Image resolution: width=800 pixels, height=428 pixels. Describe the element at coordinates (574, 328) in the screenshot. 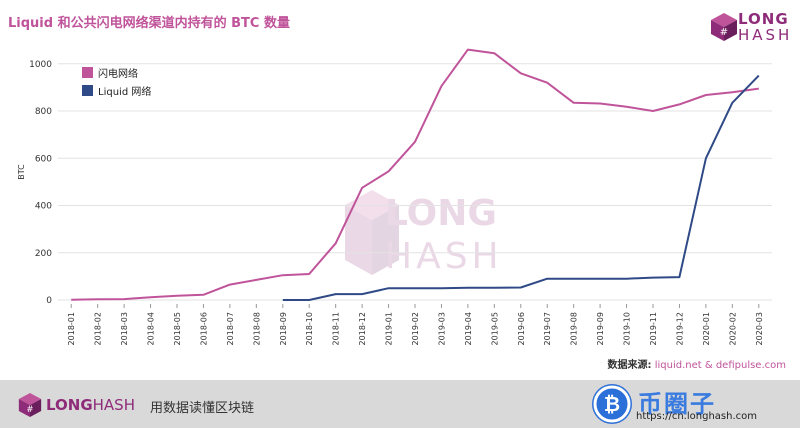

I see `x-tick-label: 2019-08` at that location.